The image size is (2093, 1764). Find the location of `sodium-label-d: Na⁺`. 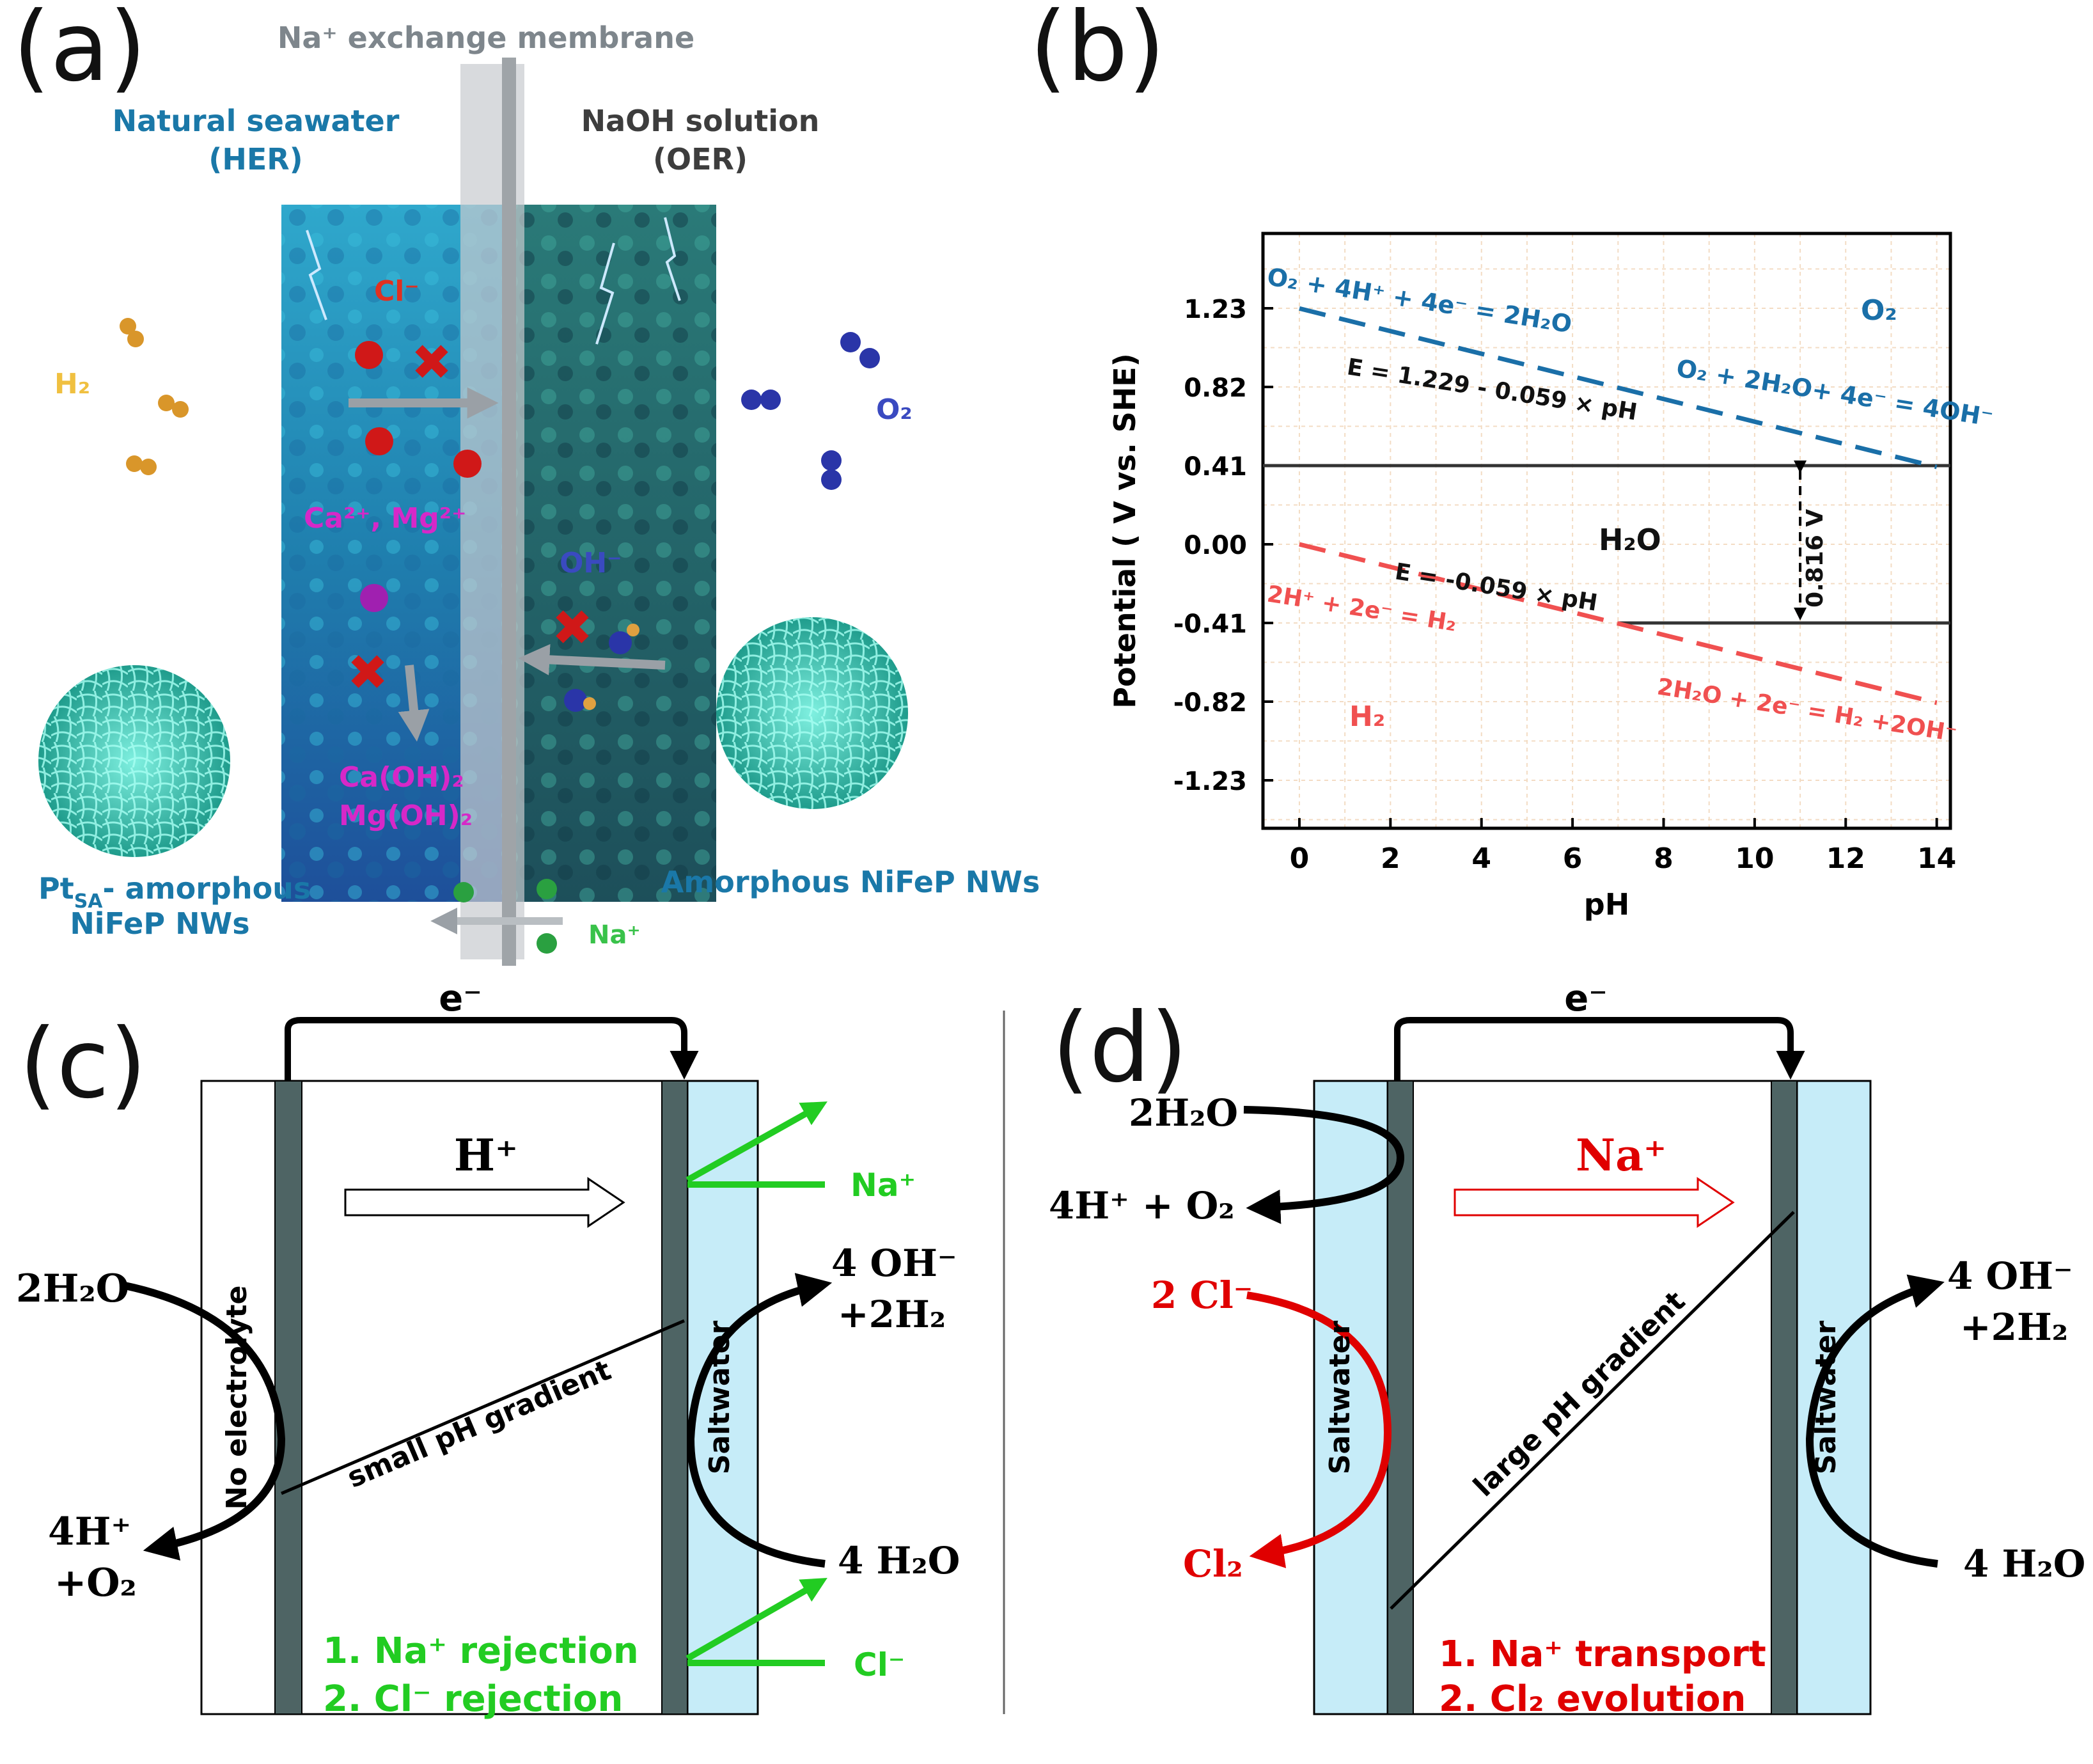

sodium-label-d: Na⁺ is located at coordinates (1621, 1155).